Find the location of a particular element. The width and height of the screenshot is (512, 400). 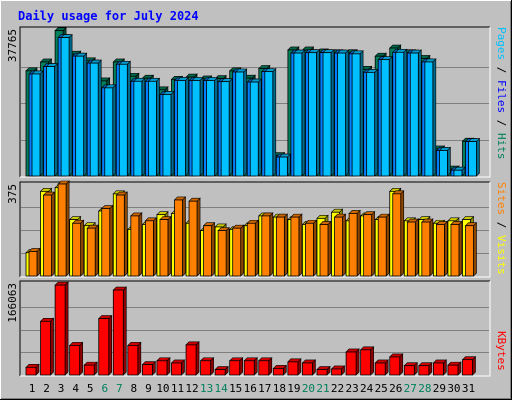

day-label: 25 is located at coordinates (381, 388).